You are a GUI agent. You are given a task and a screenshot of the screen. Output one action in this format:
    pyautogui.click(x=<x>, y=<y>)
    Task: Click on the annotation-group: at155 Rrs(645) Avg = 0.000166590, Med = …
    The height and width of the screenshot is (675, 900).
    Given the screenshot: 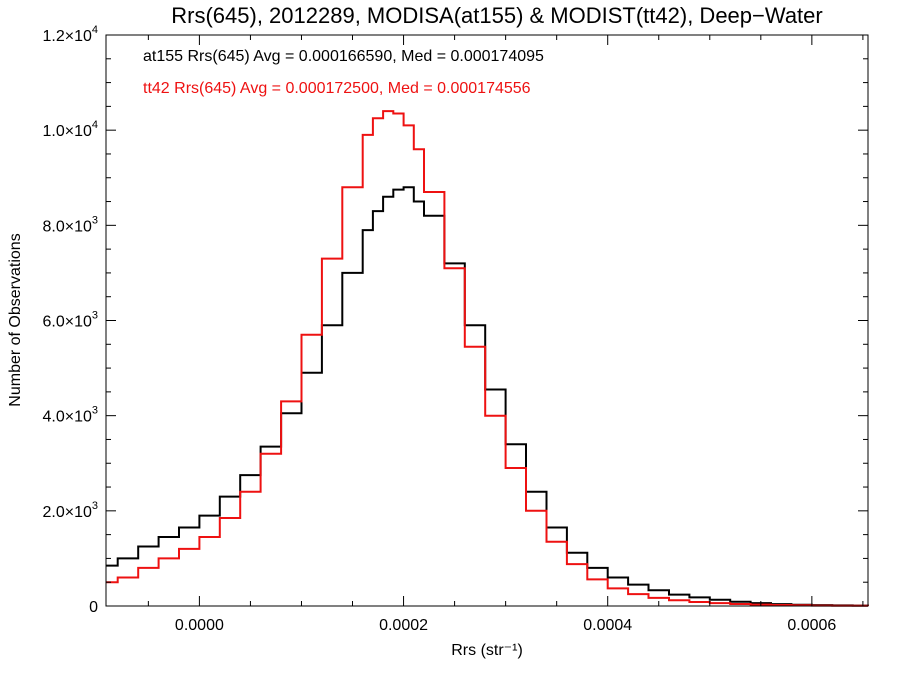 What is the action you would take?
    pyautogui.click(x=343, y=72)
    